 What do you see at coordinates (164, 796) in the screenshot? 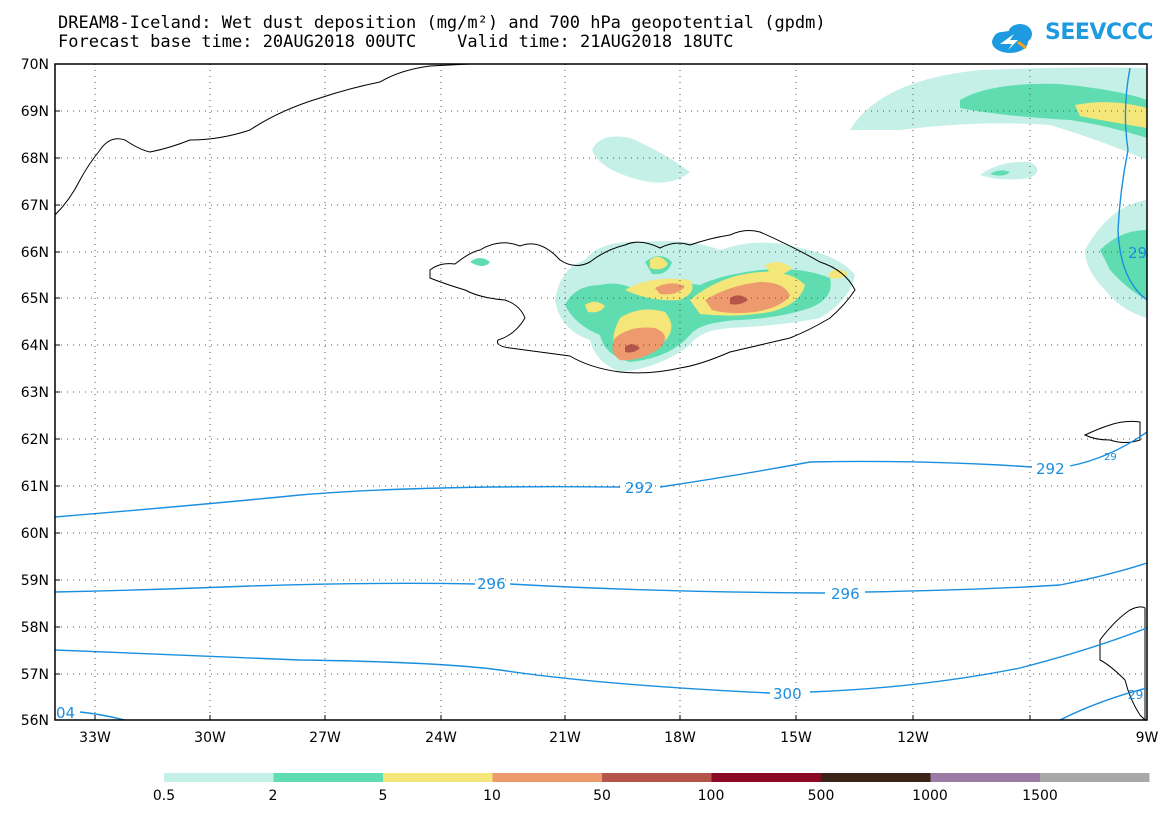
I see `legend-label: 0.5` at bounding box center [164, 796].